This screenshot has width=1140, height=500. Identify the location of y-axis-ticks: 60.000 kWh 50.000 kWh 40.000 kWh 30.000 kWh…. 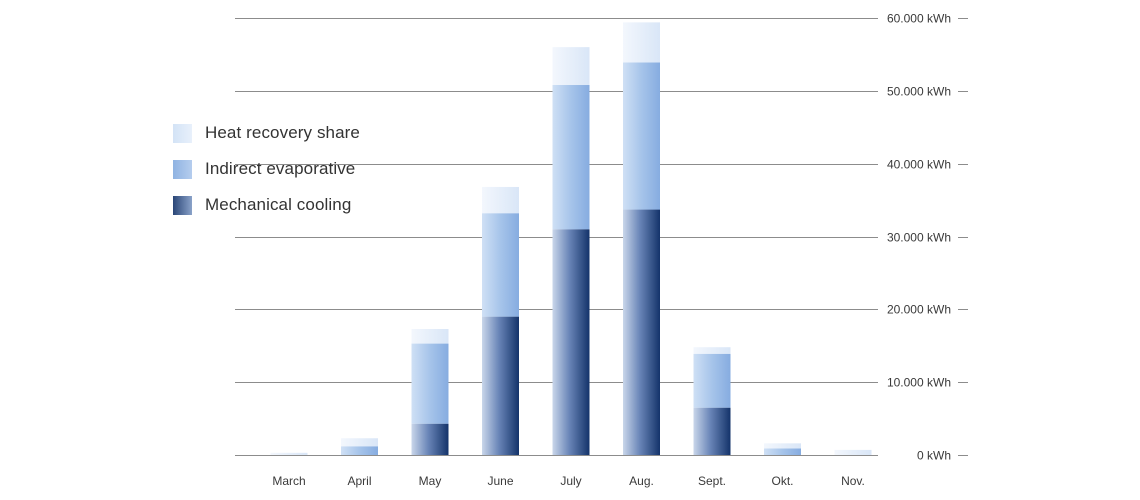
(927, 237).